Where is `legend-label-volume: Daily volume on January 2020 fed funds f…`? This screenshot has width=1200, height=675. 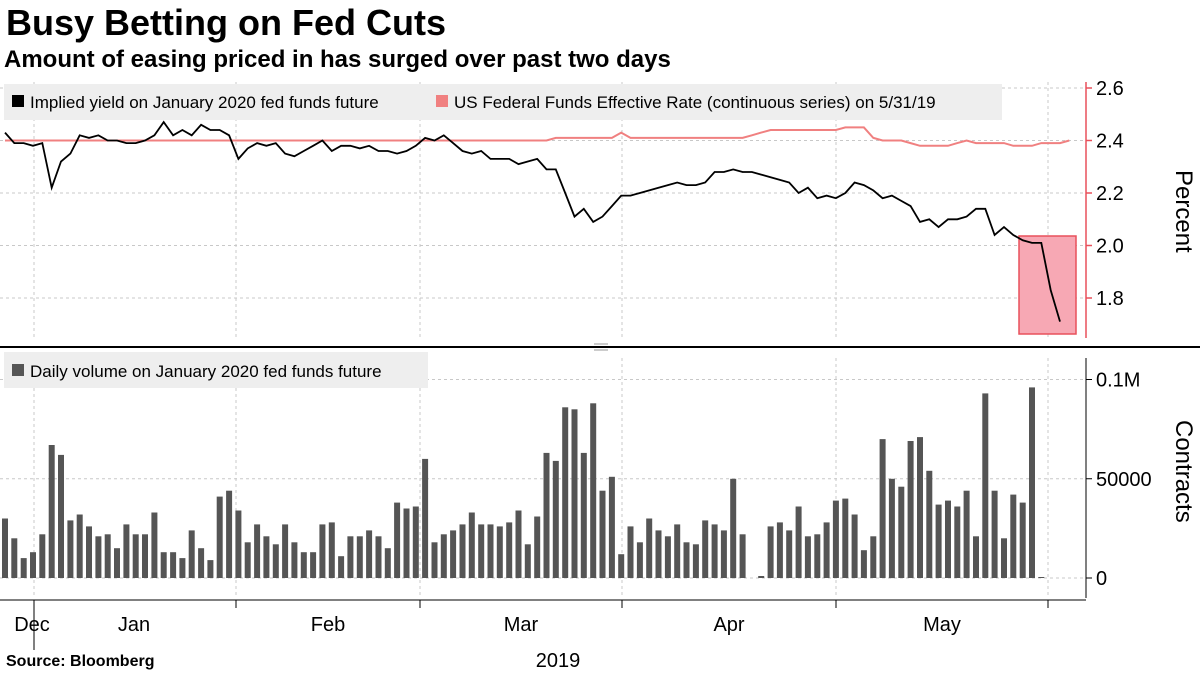 legend-label-volume: Daily volume on January 2020 fed funds f… is located at coordinates (206, 371).